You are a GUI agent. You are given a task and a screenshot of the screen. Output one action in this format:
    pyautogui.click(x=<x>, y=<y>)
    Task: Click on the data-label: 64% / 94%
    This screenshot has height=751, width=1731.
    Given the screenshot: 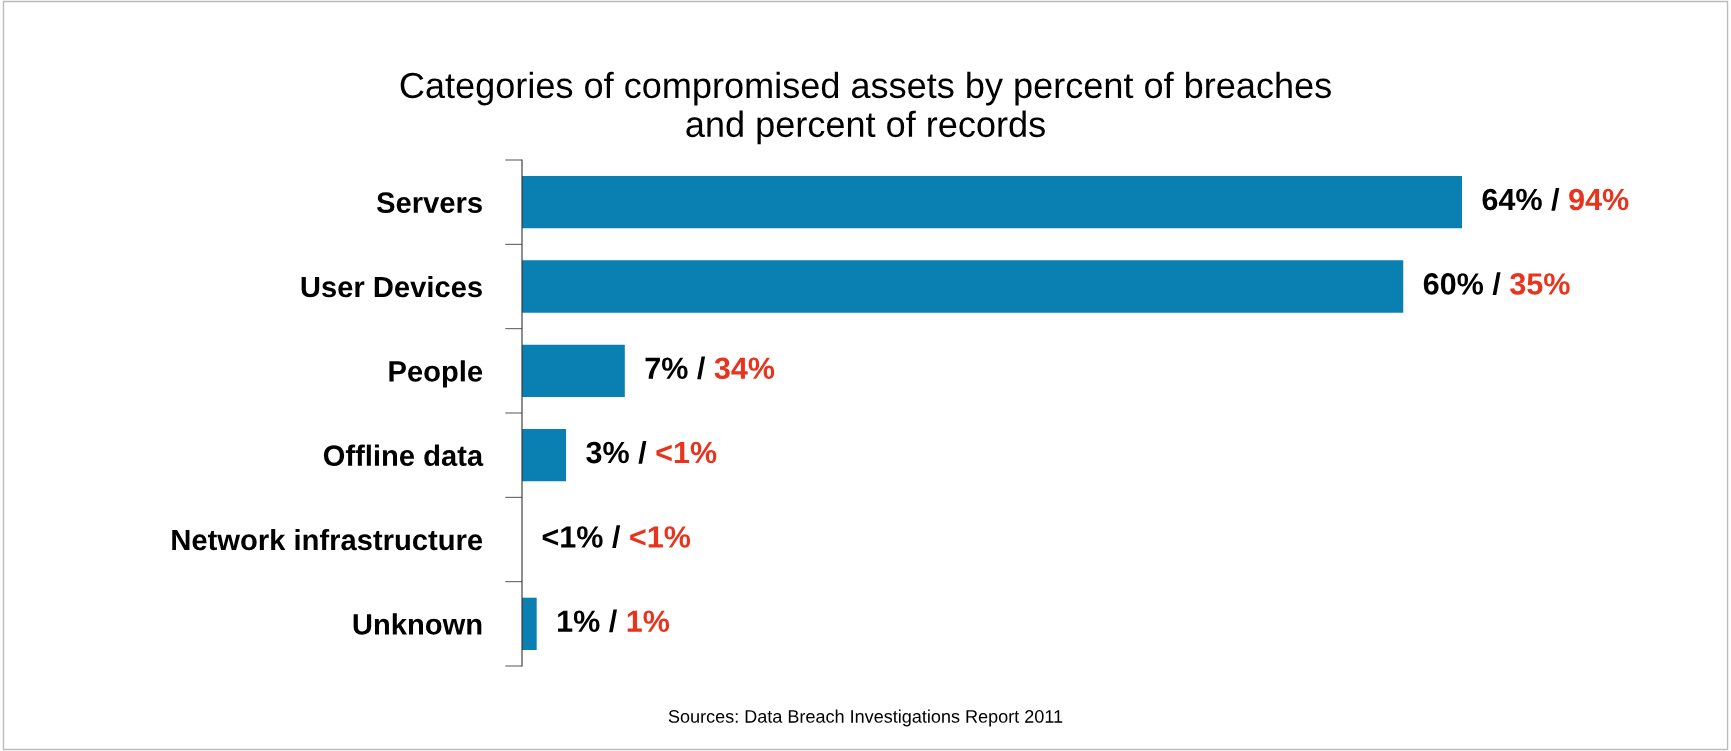 What is the action you would take?
    pyautogui.click(x=1555, y=199)
    